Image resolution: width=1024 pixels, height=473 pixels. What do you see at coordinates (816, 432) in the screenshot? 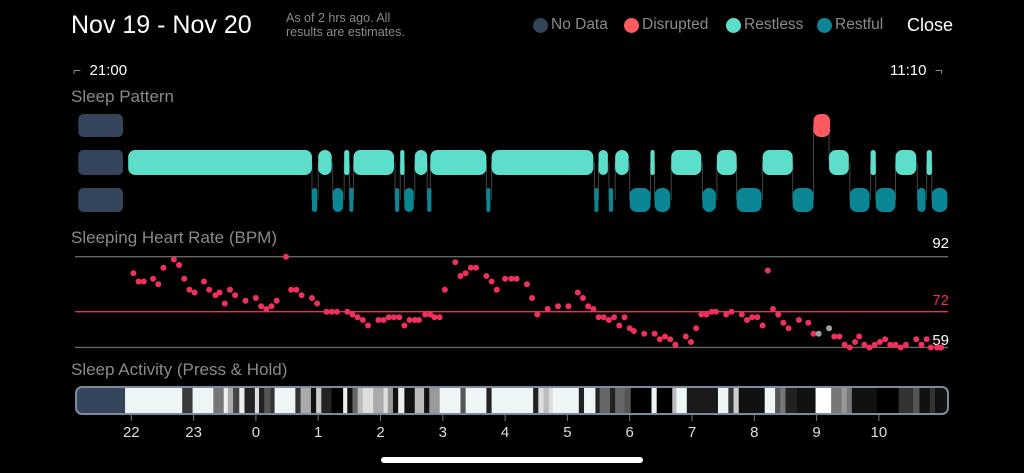
I see `axis-tick-label: 9` at bounding box center [816, 432].